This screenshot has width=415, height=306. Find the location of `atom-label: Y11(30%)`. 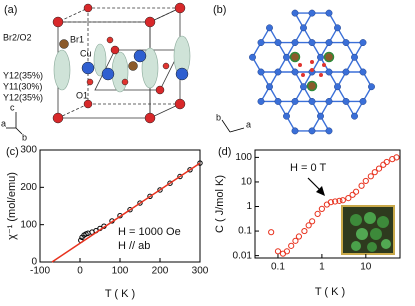

atom-label: Y11(30%) is located at coordinates (22, 86).